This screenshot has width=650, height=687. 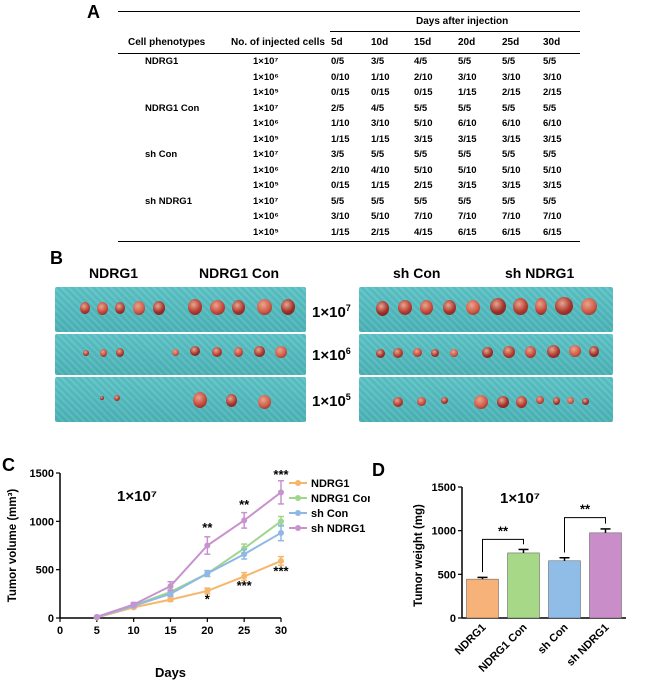 I want to click on x-tick-label: 20, so click(x=207, y=631).